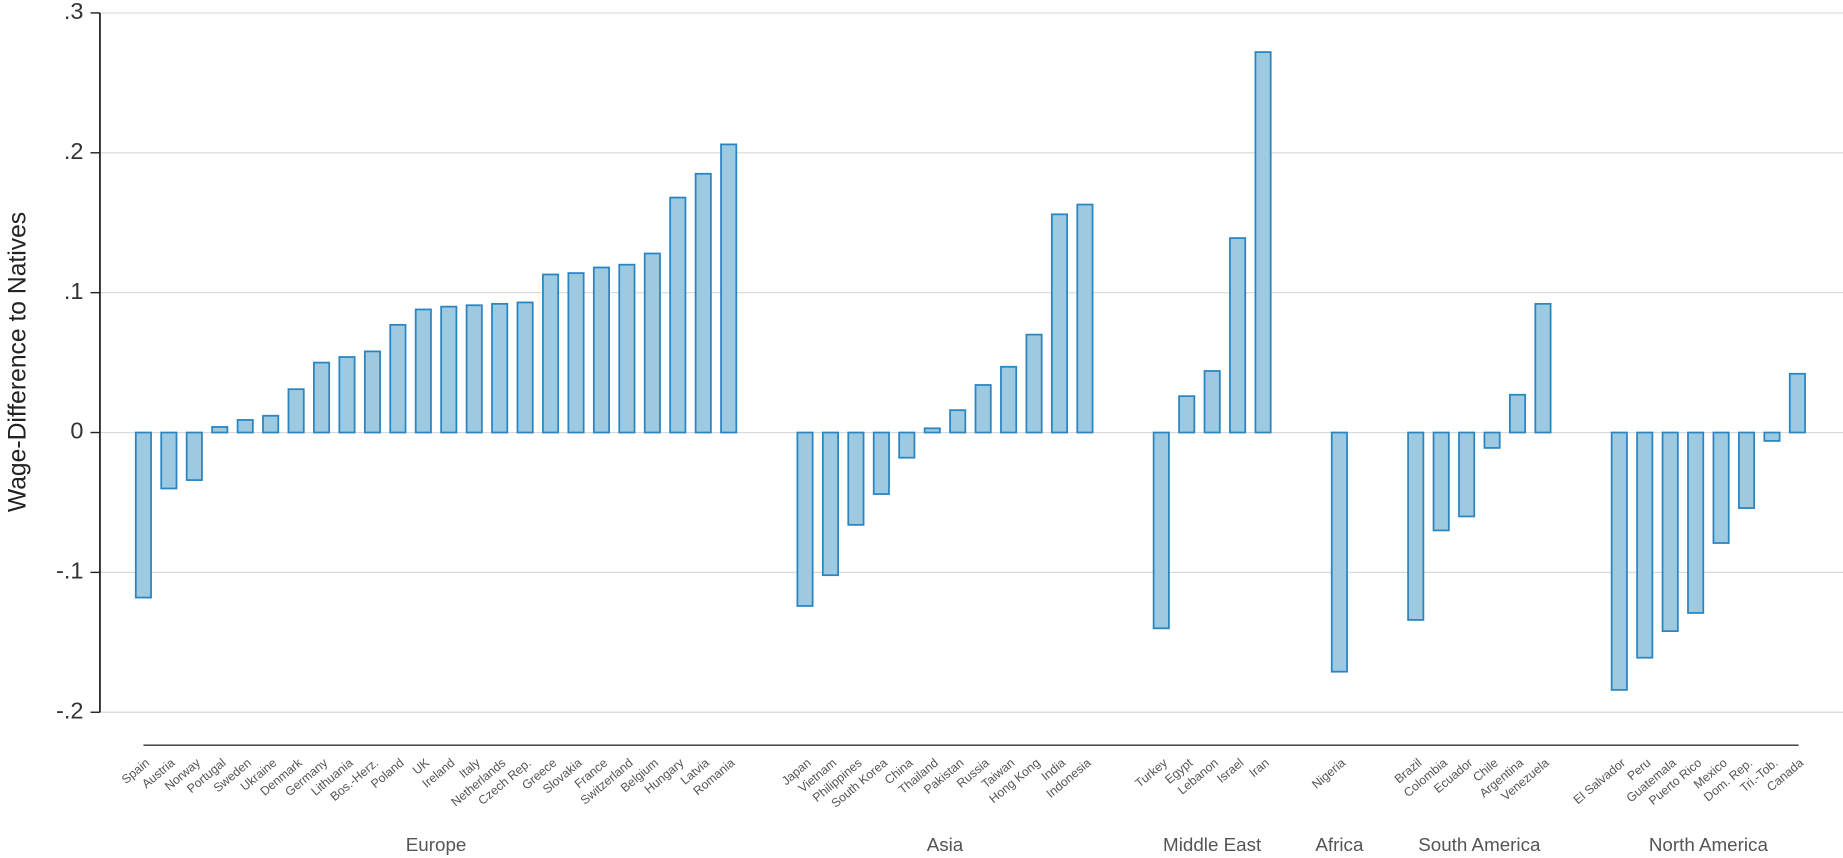  I want to click on x-tick-label: Iran, so click(1259, 768).